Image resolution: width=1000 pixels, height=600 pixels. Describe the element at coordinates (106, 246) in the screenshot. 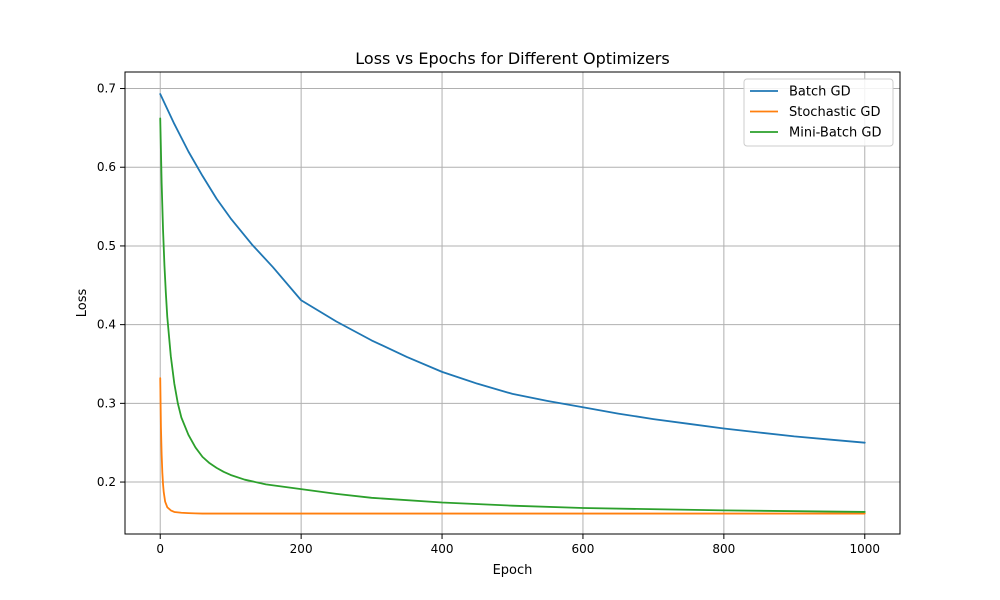

I see `y-tick-label: 0.5` at that location.